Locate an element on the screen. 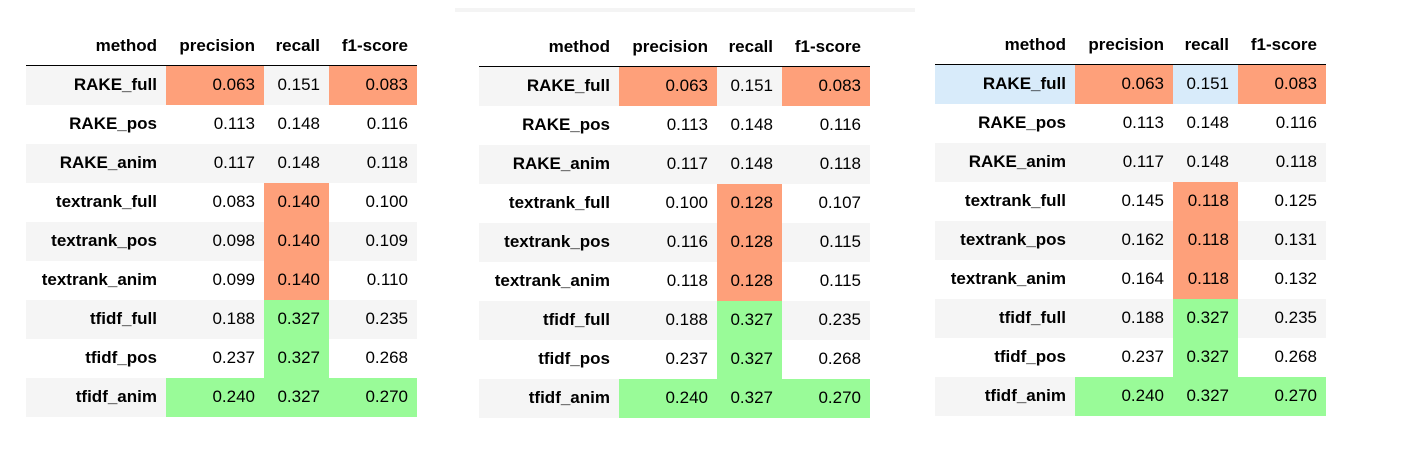 The width and height of the screenshot is (1420, 455). cell-precision: 0.063 is located at coordinates (668, 86).